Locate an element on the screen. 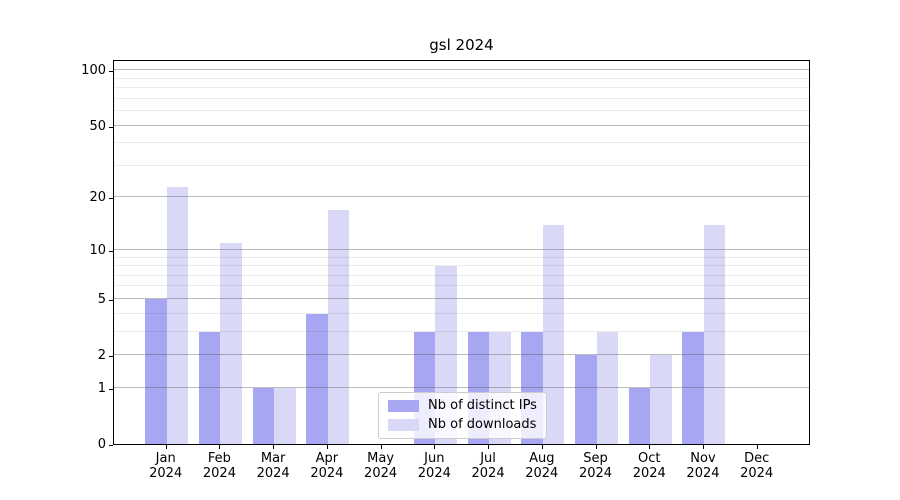 This screenshot has width=900, height=500. ytick-label-50: 50 is located at coordinates (97, 126).